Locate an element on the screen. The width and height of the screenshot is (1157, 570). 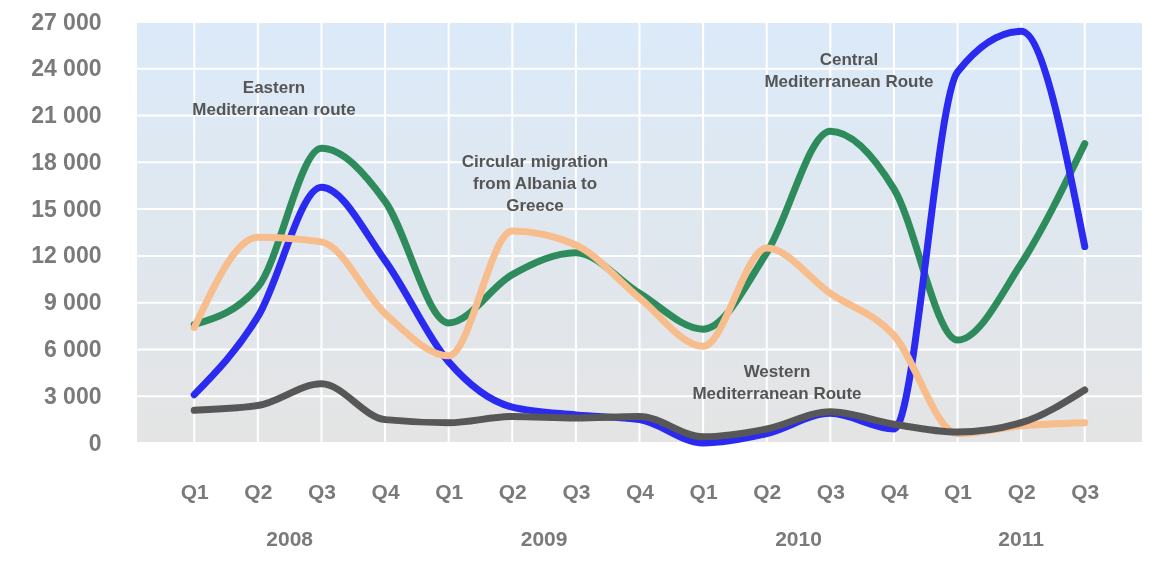
y-tick-label: 3 000 is located at coordinates (72, 395).